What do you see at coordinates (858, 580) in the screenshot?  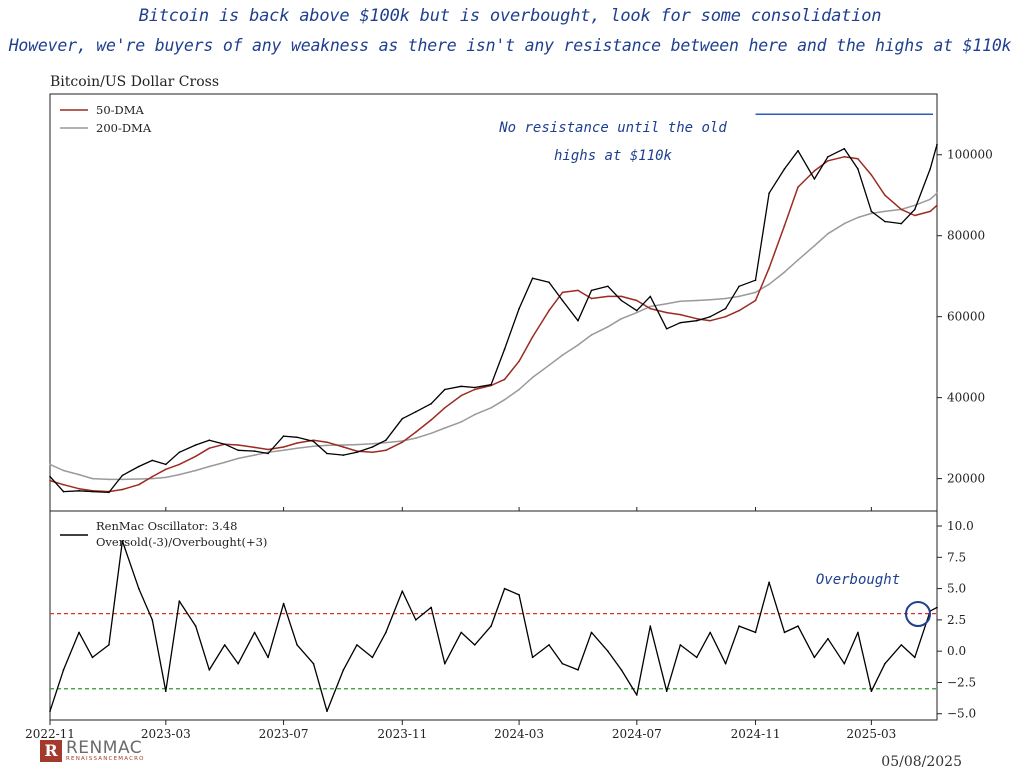 I see `overbought-annotation: Overbought` at bounding box center [858, 580].